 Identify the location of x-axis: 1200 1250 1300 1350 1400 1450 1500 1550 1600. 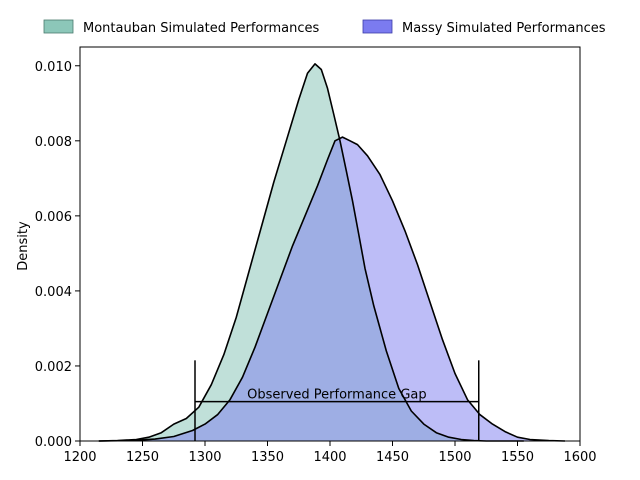
(330, 453).